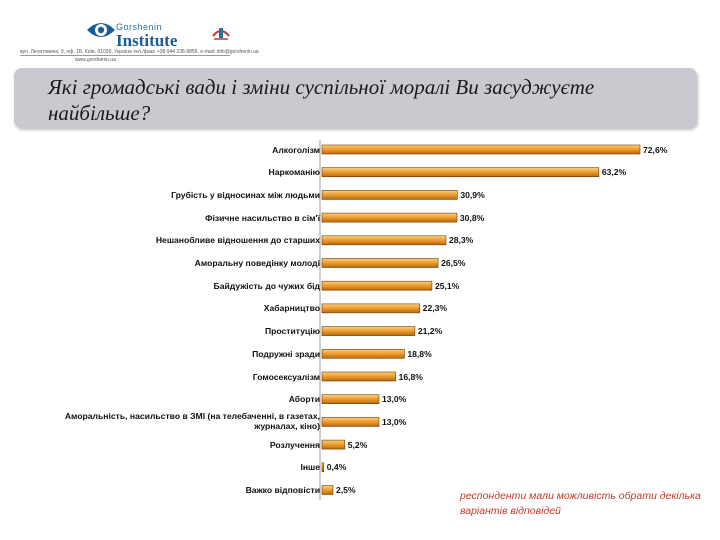 The height and width of the screenshot is (540, 720). I want to click on category-label: Алкоголізм, so click(296, 149).